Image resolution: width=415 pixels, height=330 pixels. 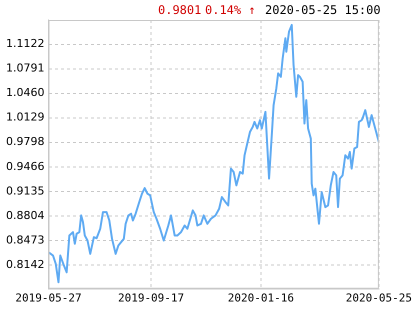 What do you see at coordinates (25, 93) in the screenshot?
I see `y-tick-label: 1.0460` at bounding box center [25, 93].